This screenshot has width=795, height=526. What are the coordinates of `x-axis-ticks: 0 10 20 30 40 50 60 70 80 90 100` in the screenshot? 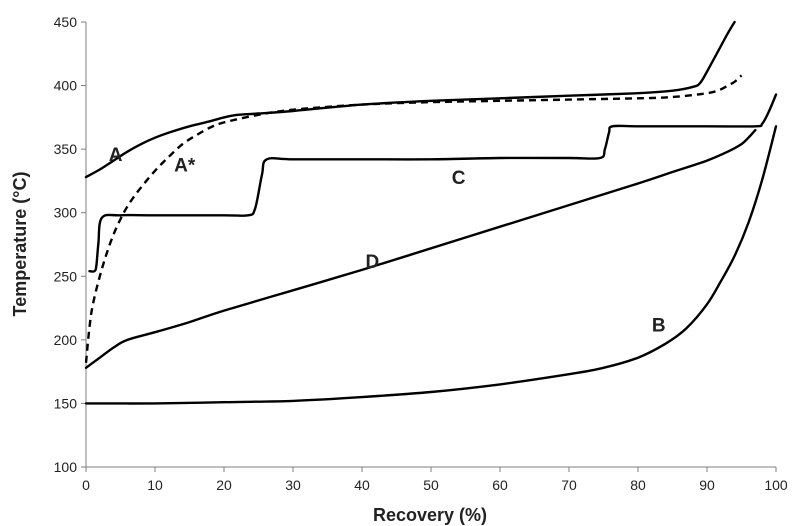 It's located at (435, 480).